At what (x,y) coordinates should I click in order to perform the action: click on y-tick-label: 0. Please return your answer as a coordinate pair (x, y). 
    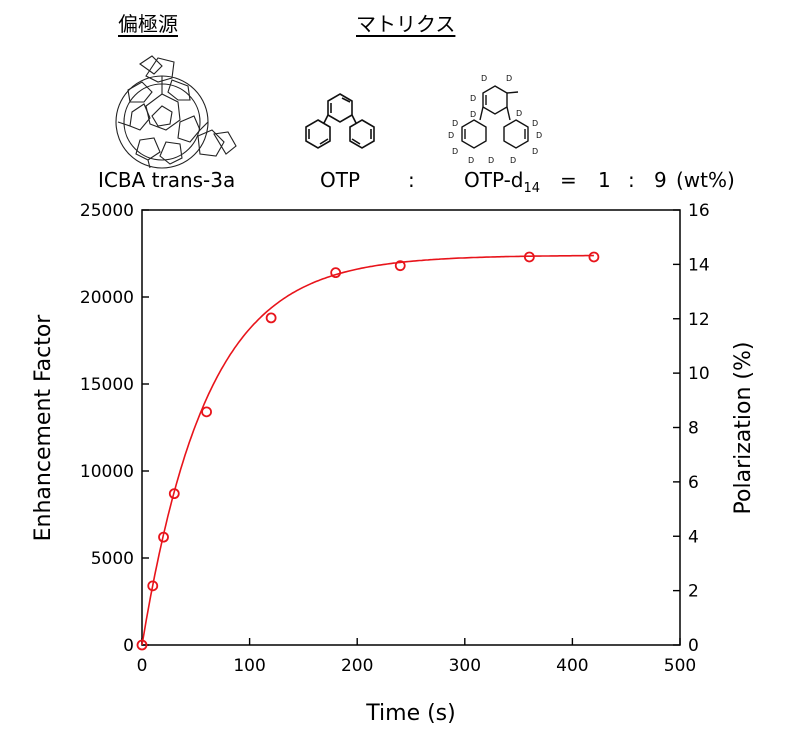
    Looking at the image, I should click on (128, 646).